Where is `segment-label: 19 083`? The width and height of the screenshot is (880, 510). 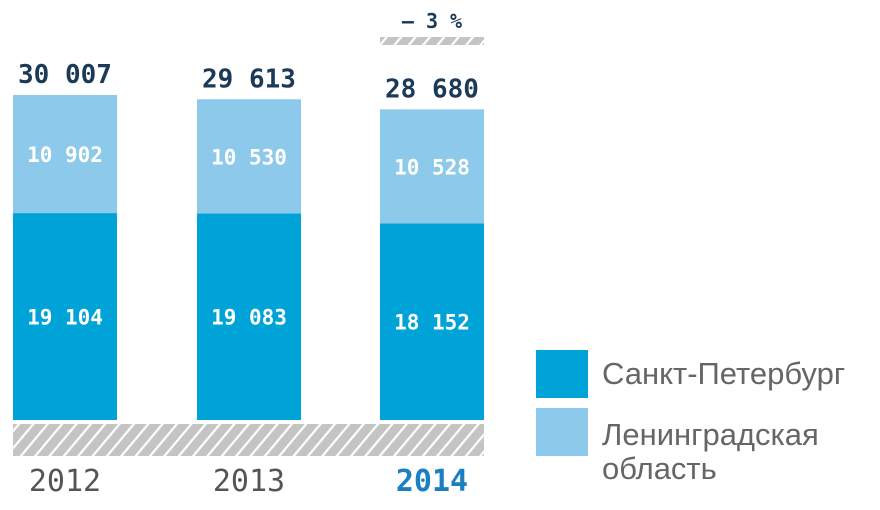 segment-label: 19 083 is located at coordinates (249, 318).